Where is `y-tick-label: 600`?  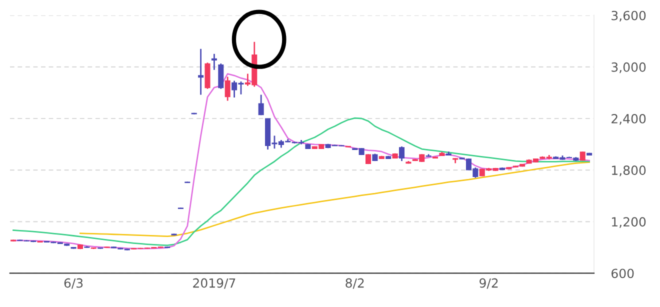 y-tick-label: 600 is located at coordinates (623, 273).